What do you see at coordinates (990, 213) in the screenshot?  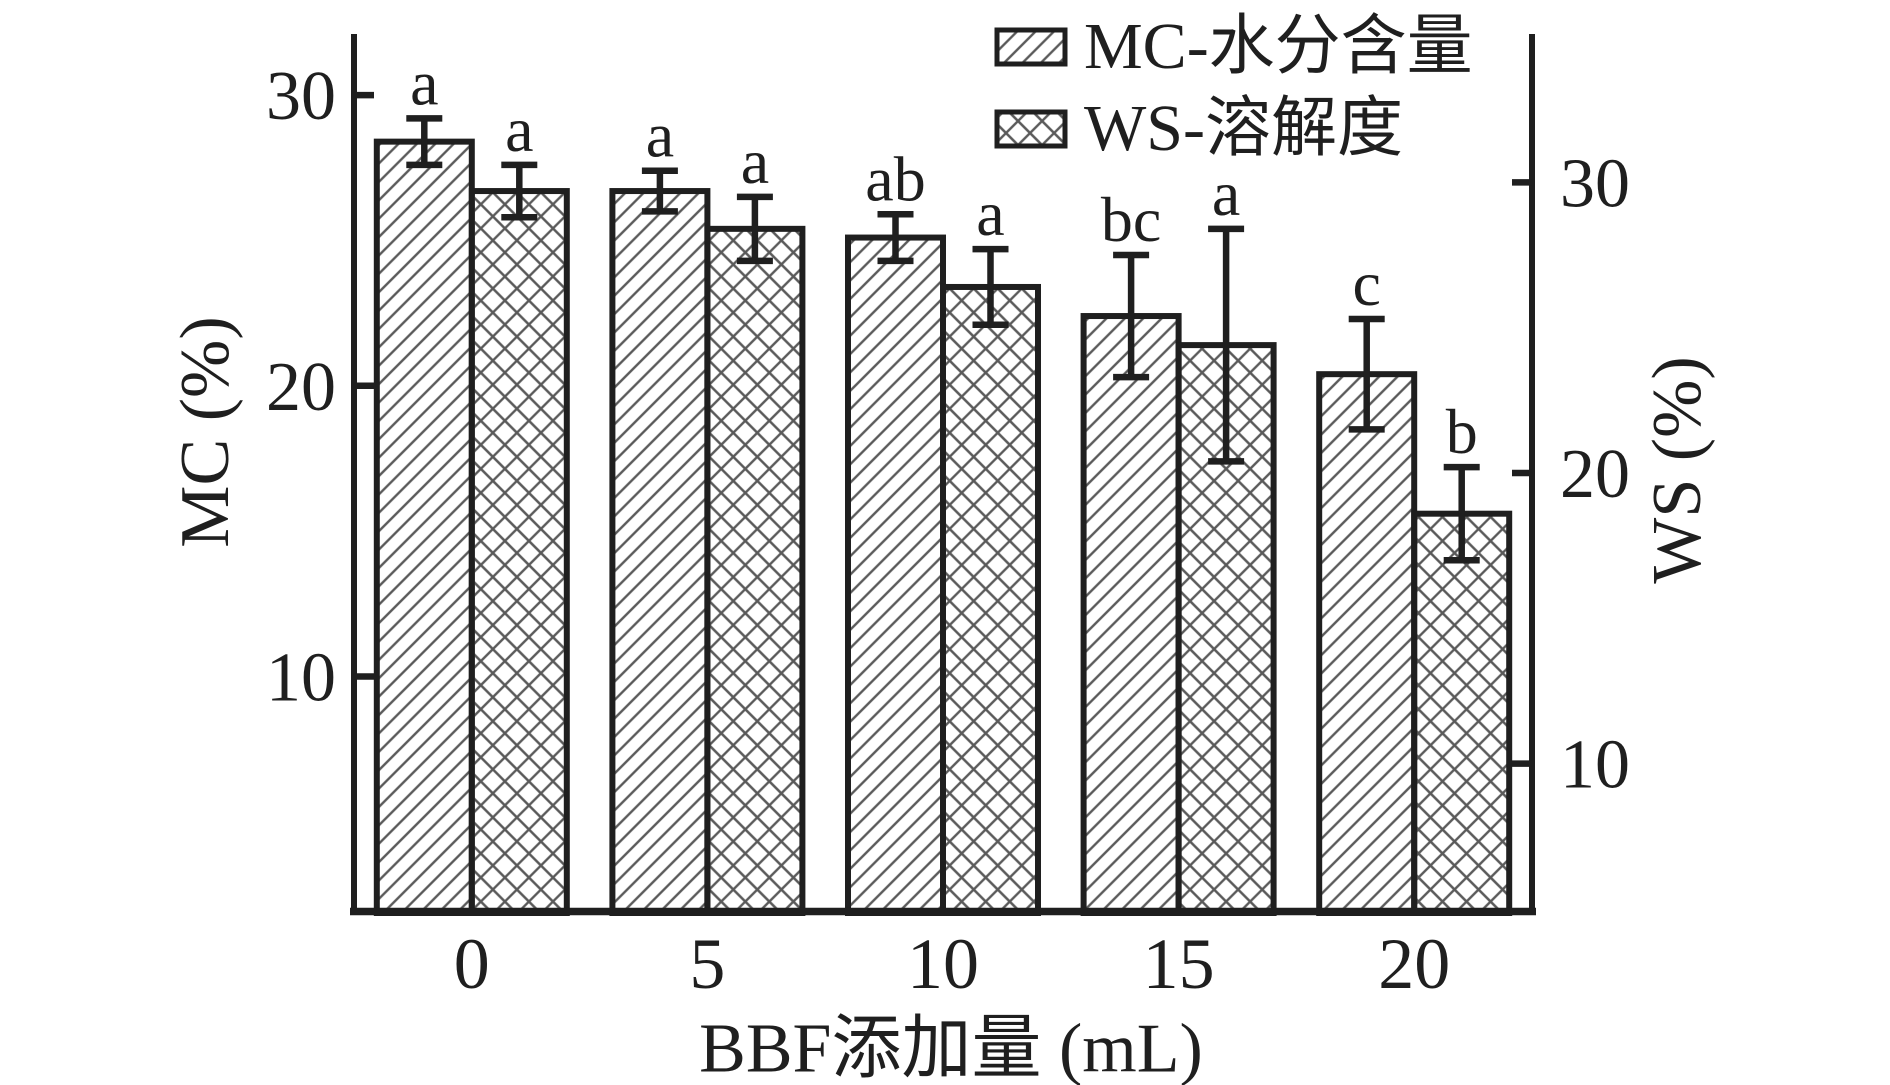 I see `sig-letter-ws-2: a` at bounding box center [990, 213].